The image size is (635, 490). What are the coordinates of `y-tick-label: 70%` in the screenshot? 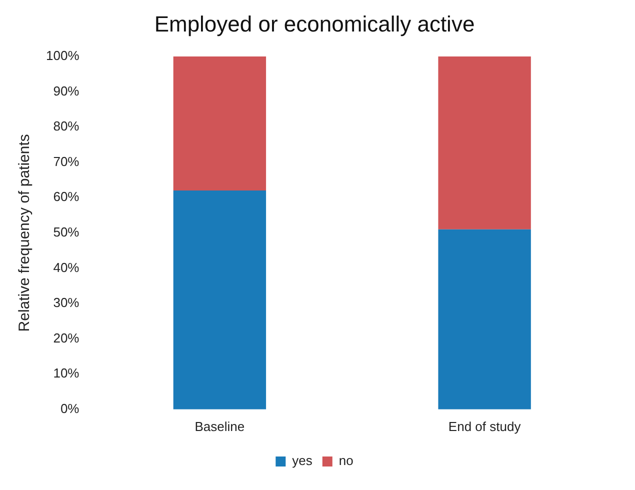 It's located at (66, 161).